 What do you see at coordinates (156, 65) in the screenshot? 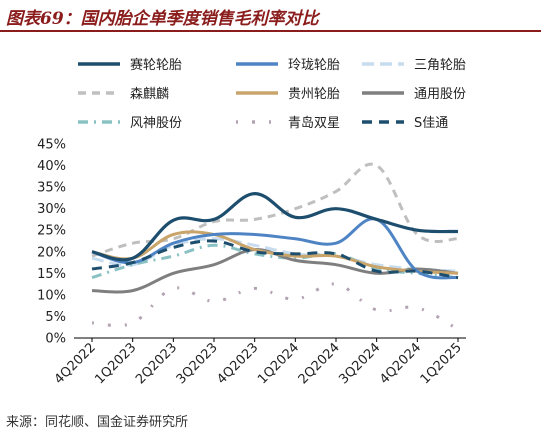
I see `legend-label-series-1: 赛轮轮胎` at bounding box center [156, 65].